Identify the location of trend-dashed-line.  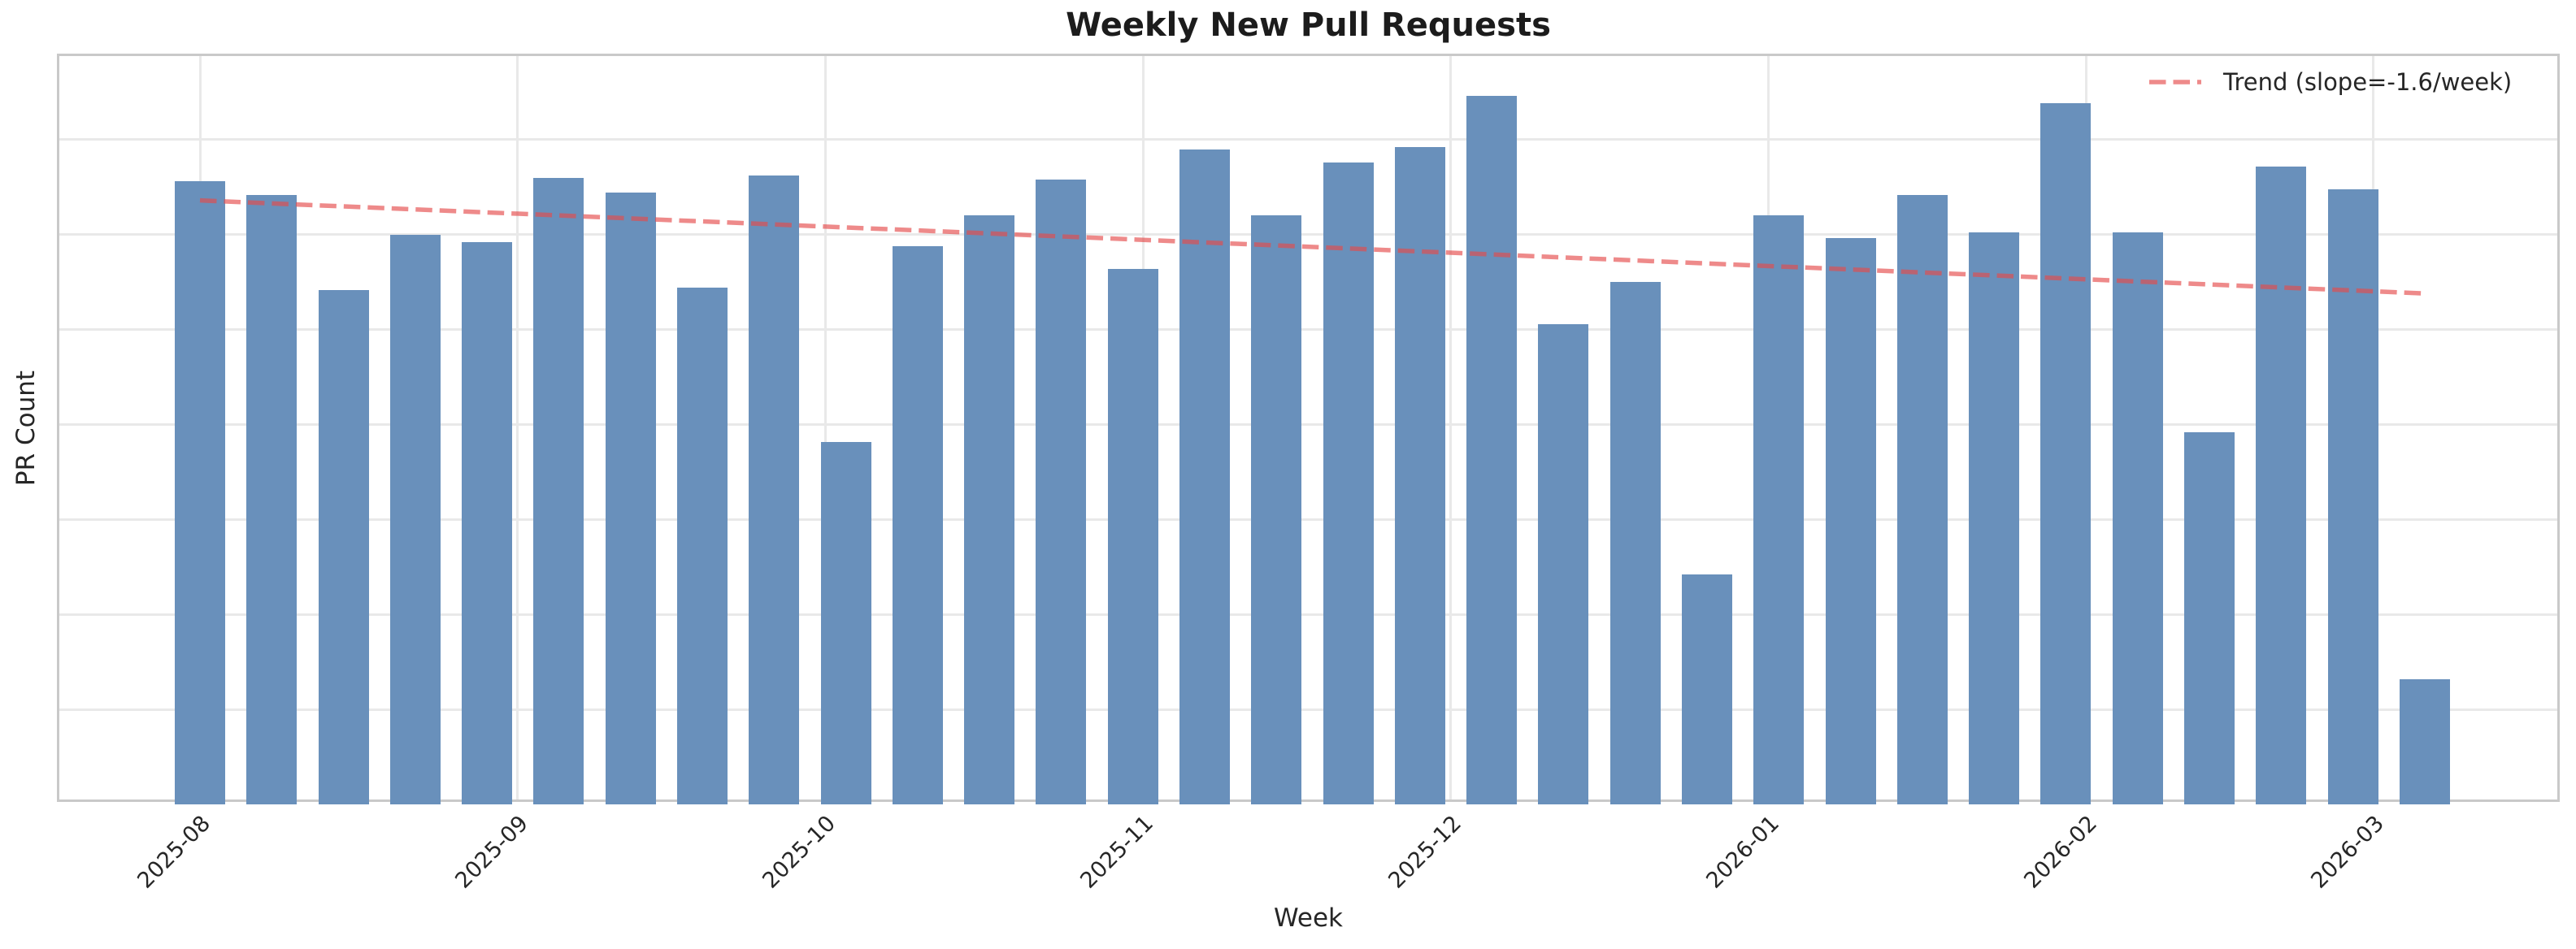
(1312, 247).